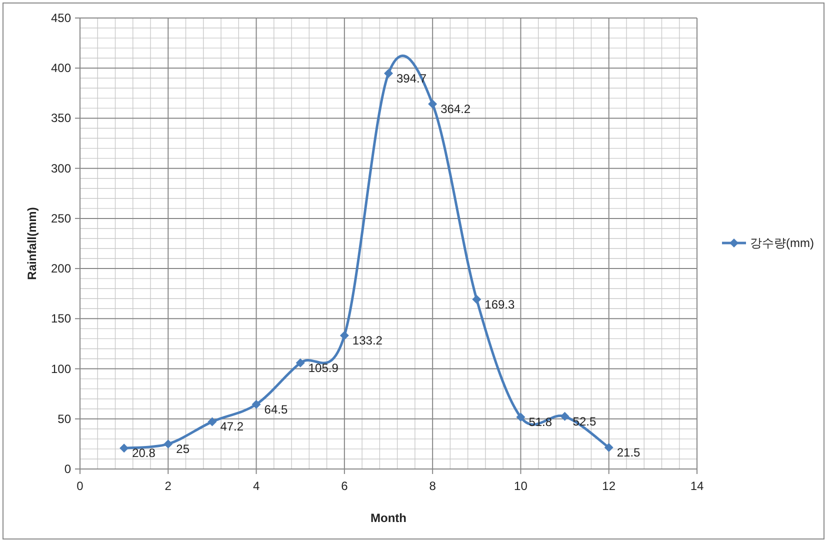 This screenshot has height=542, width=827. I want to click on y-tick-label: 200, so click(61, 269).